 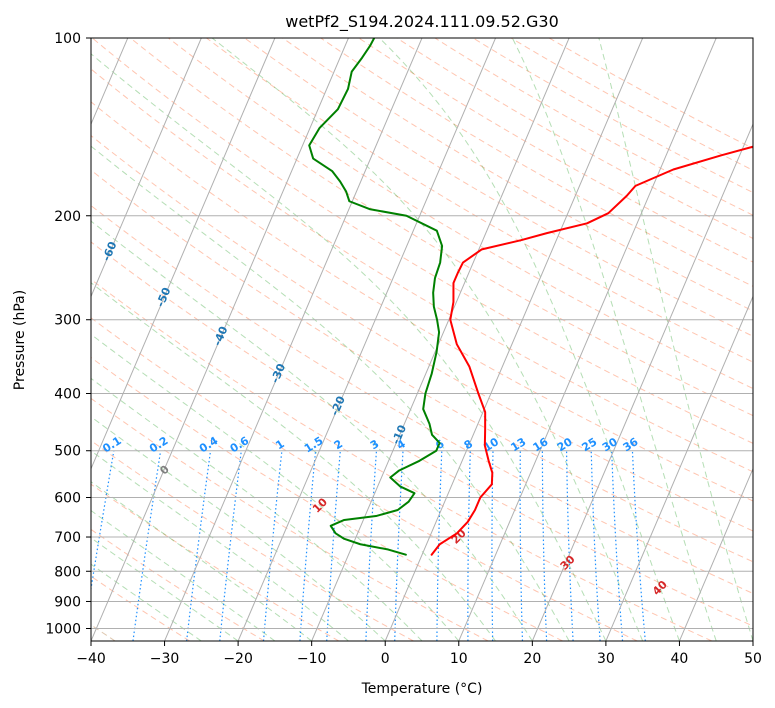 What do you see at coordinates (459, 659) in the screenshot?
I see `x-tick-label: 10` at bounding box center [459, 659].